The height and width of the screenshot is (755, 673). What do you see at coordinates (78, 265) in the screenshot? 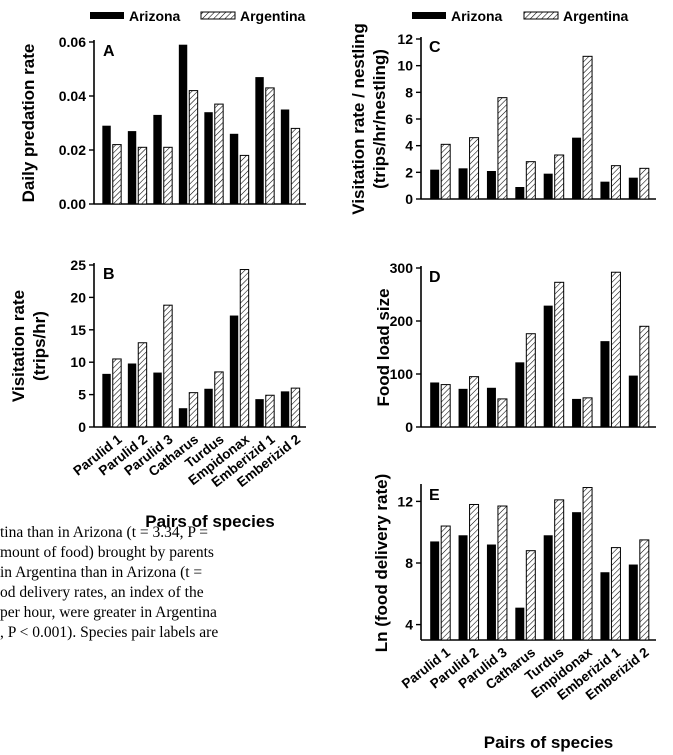
I see `y-tick-label: 25` at bounding box center [78, 265].